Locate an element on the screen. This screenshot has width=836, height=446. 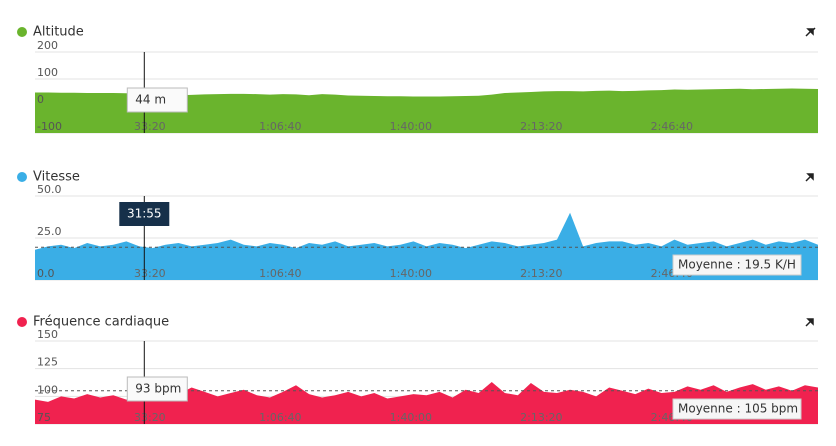
y-tick-label: 0.0 is located at coordinates (46, 273).